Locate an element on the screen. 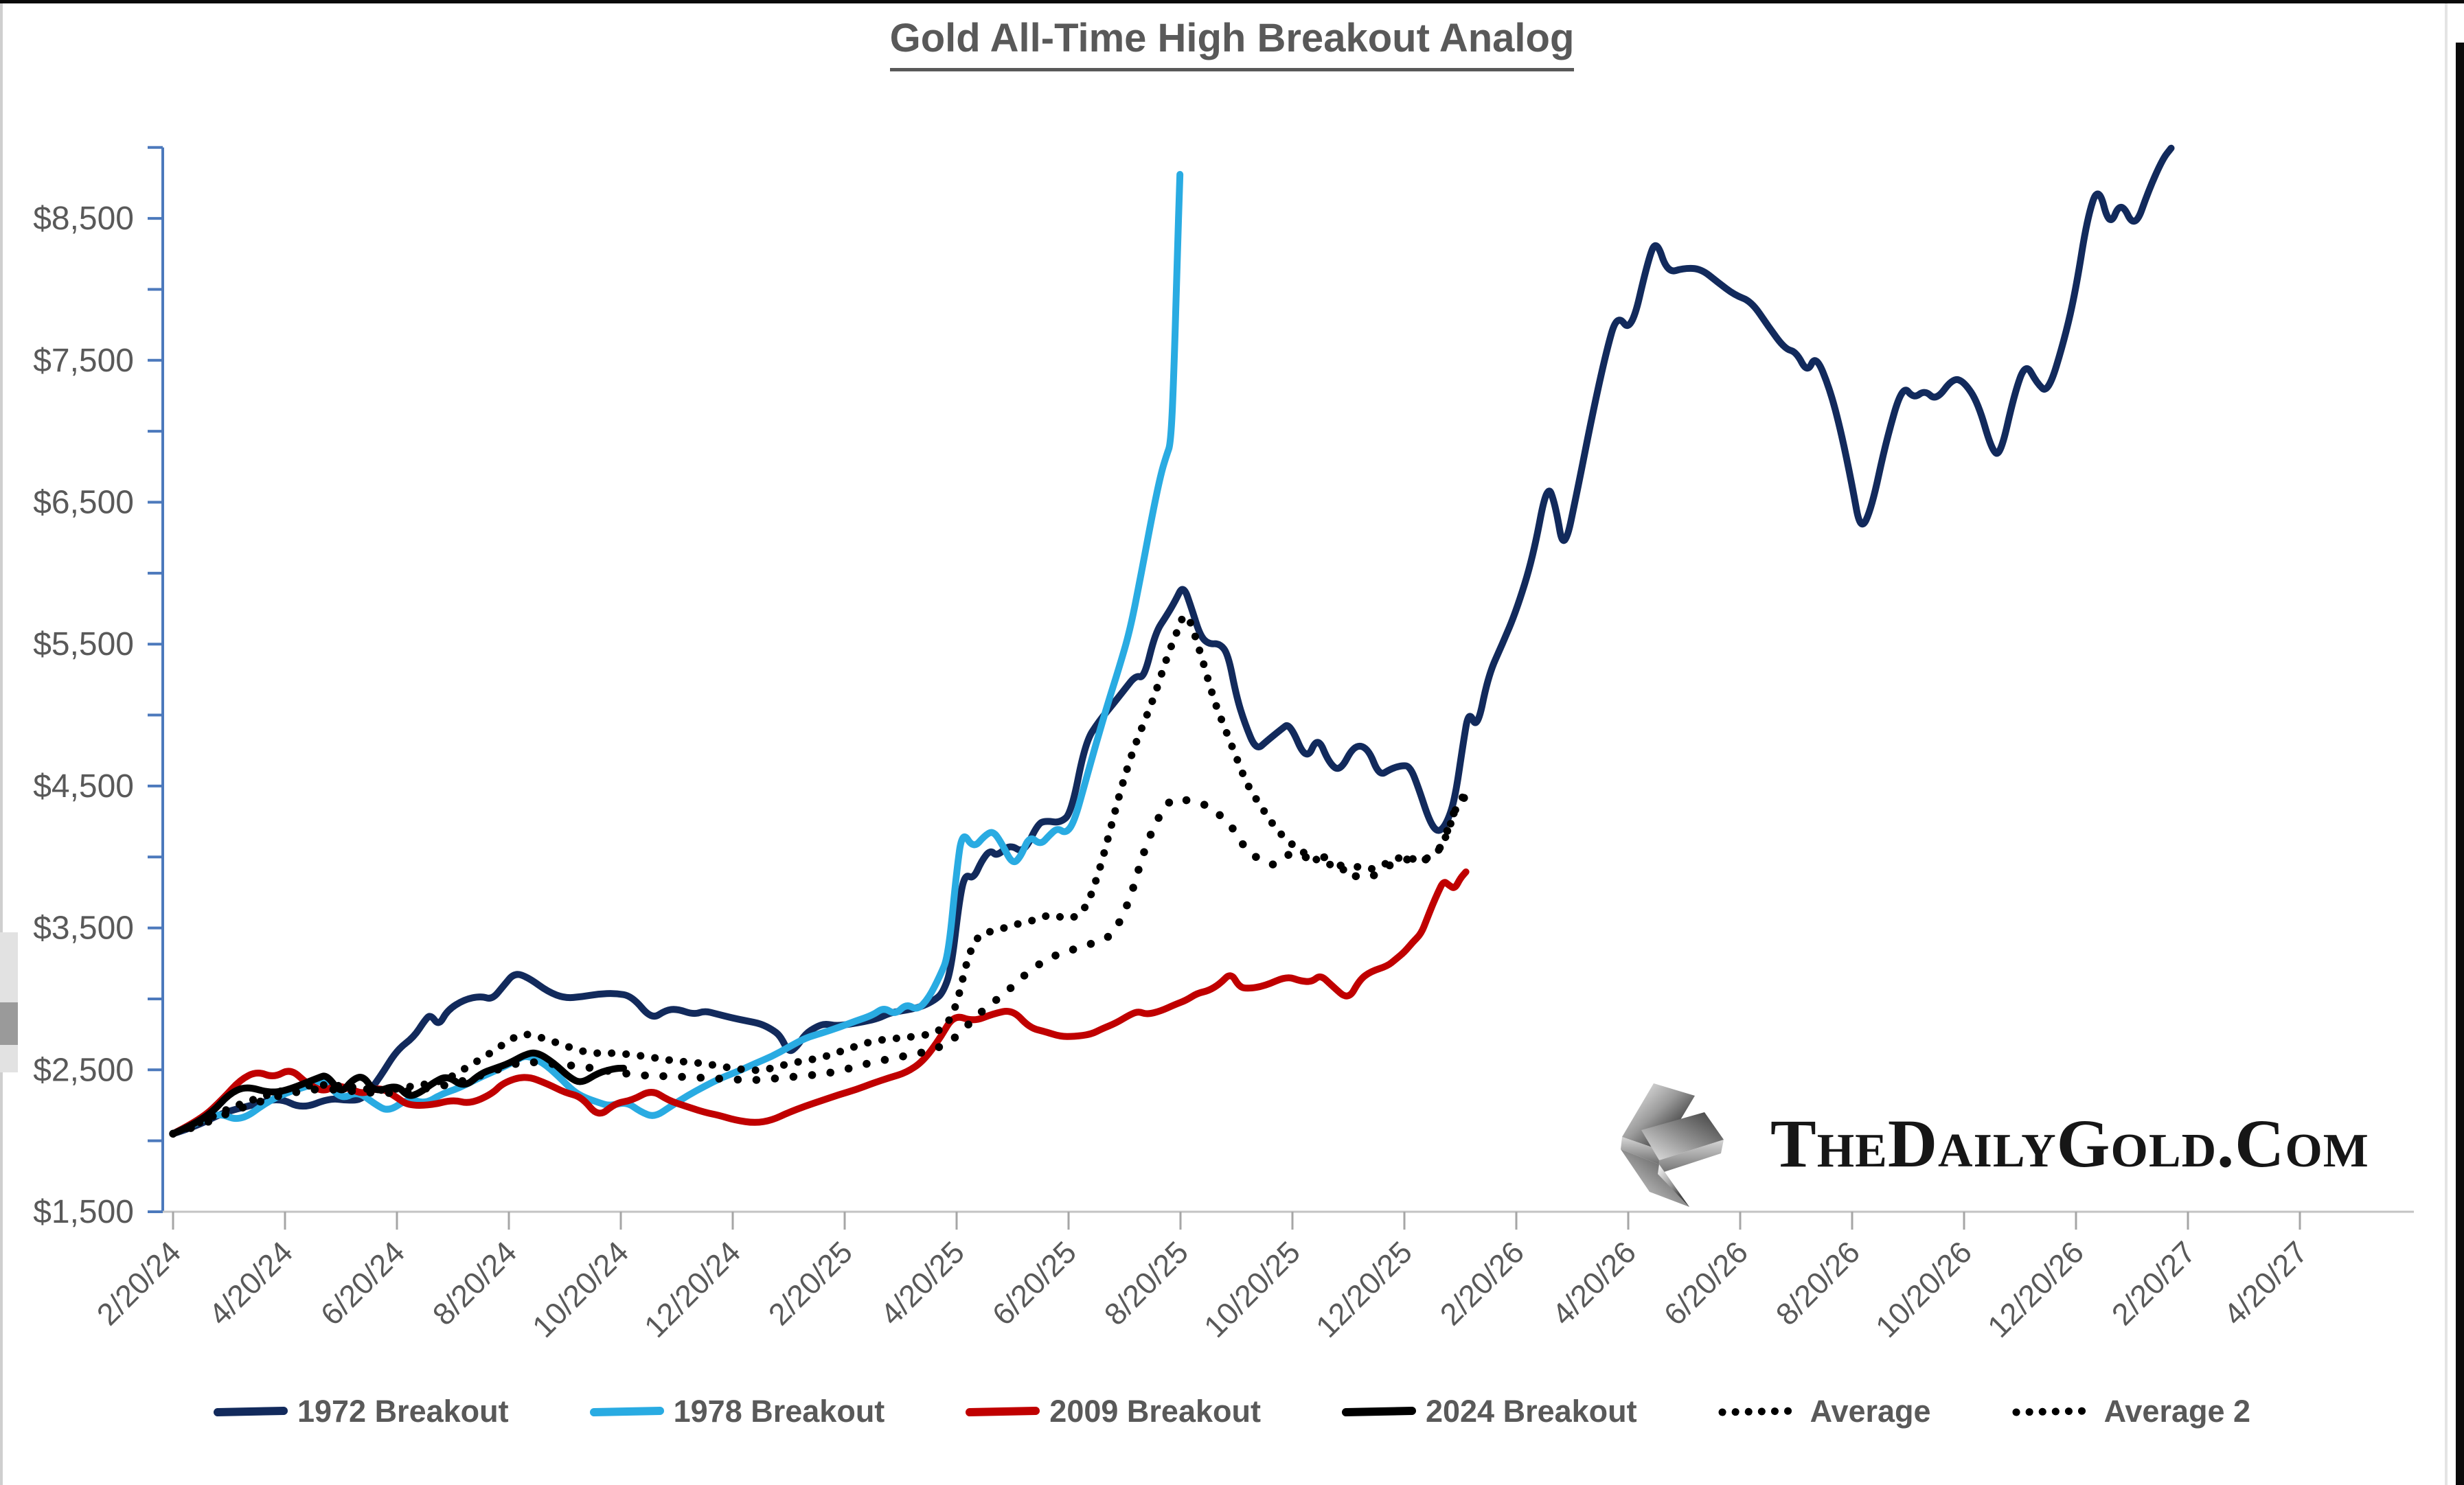  window-top-border is located at coordinates (1232, 2).